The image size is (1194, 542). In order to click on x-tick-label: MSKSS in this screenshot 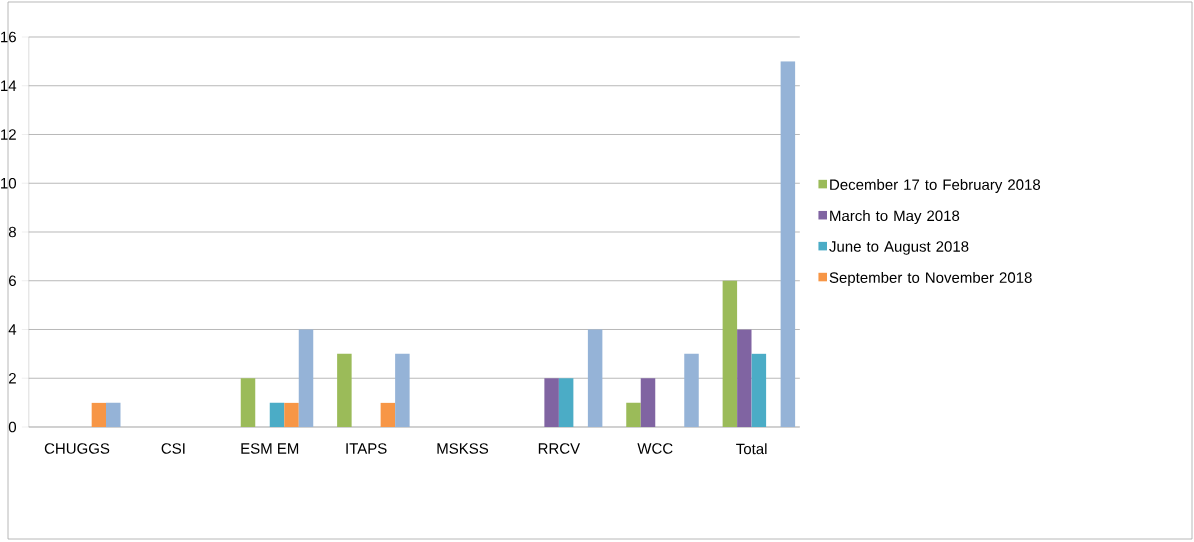, I will do `click(463, 448)`.